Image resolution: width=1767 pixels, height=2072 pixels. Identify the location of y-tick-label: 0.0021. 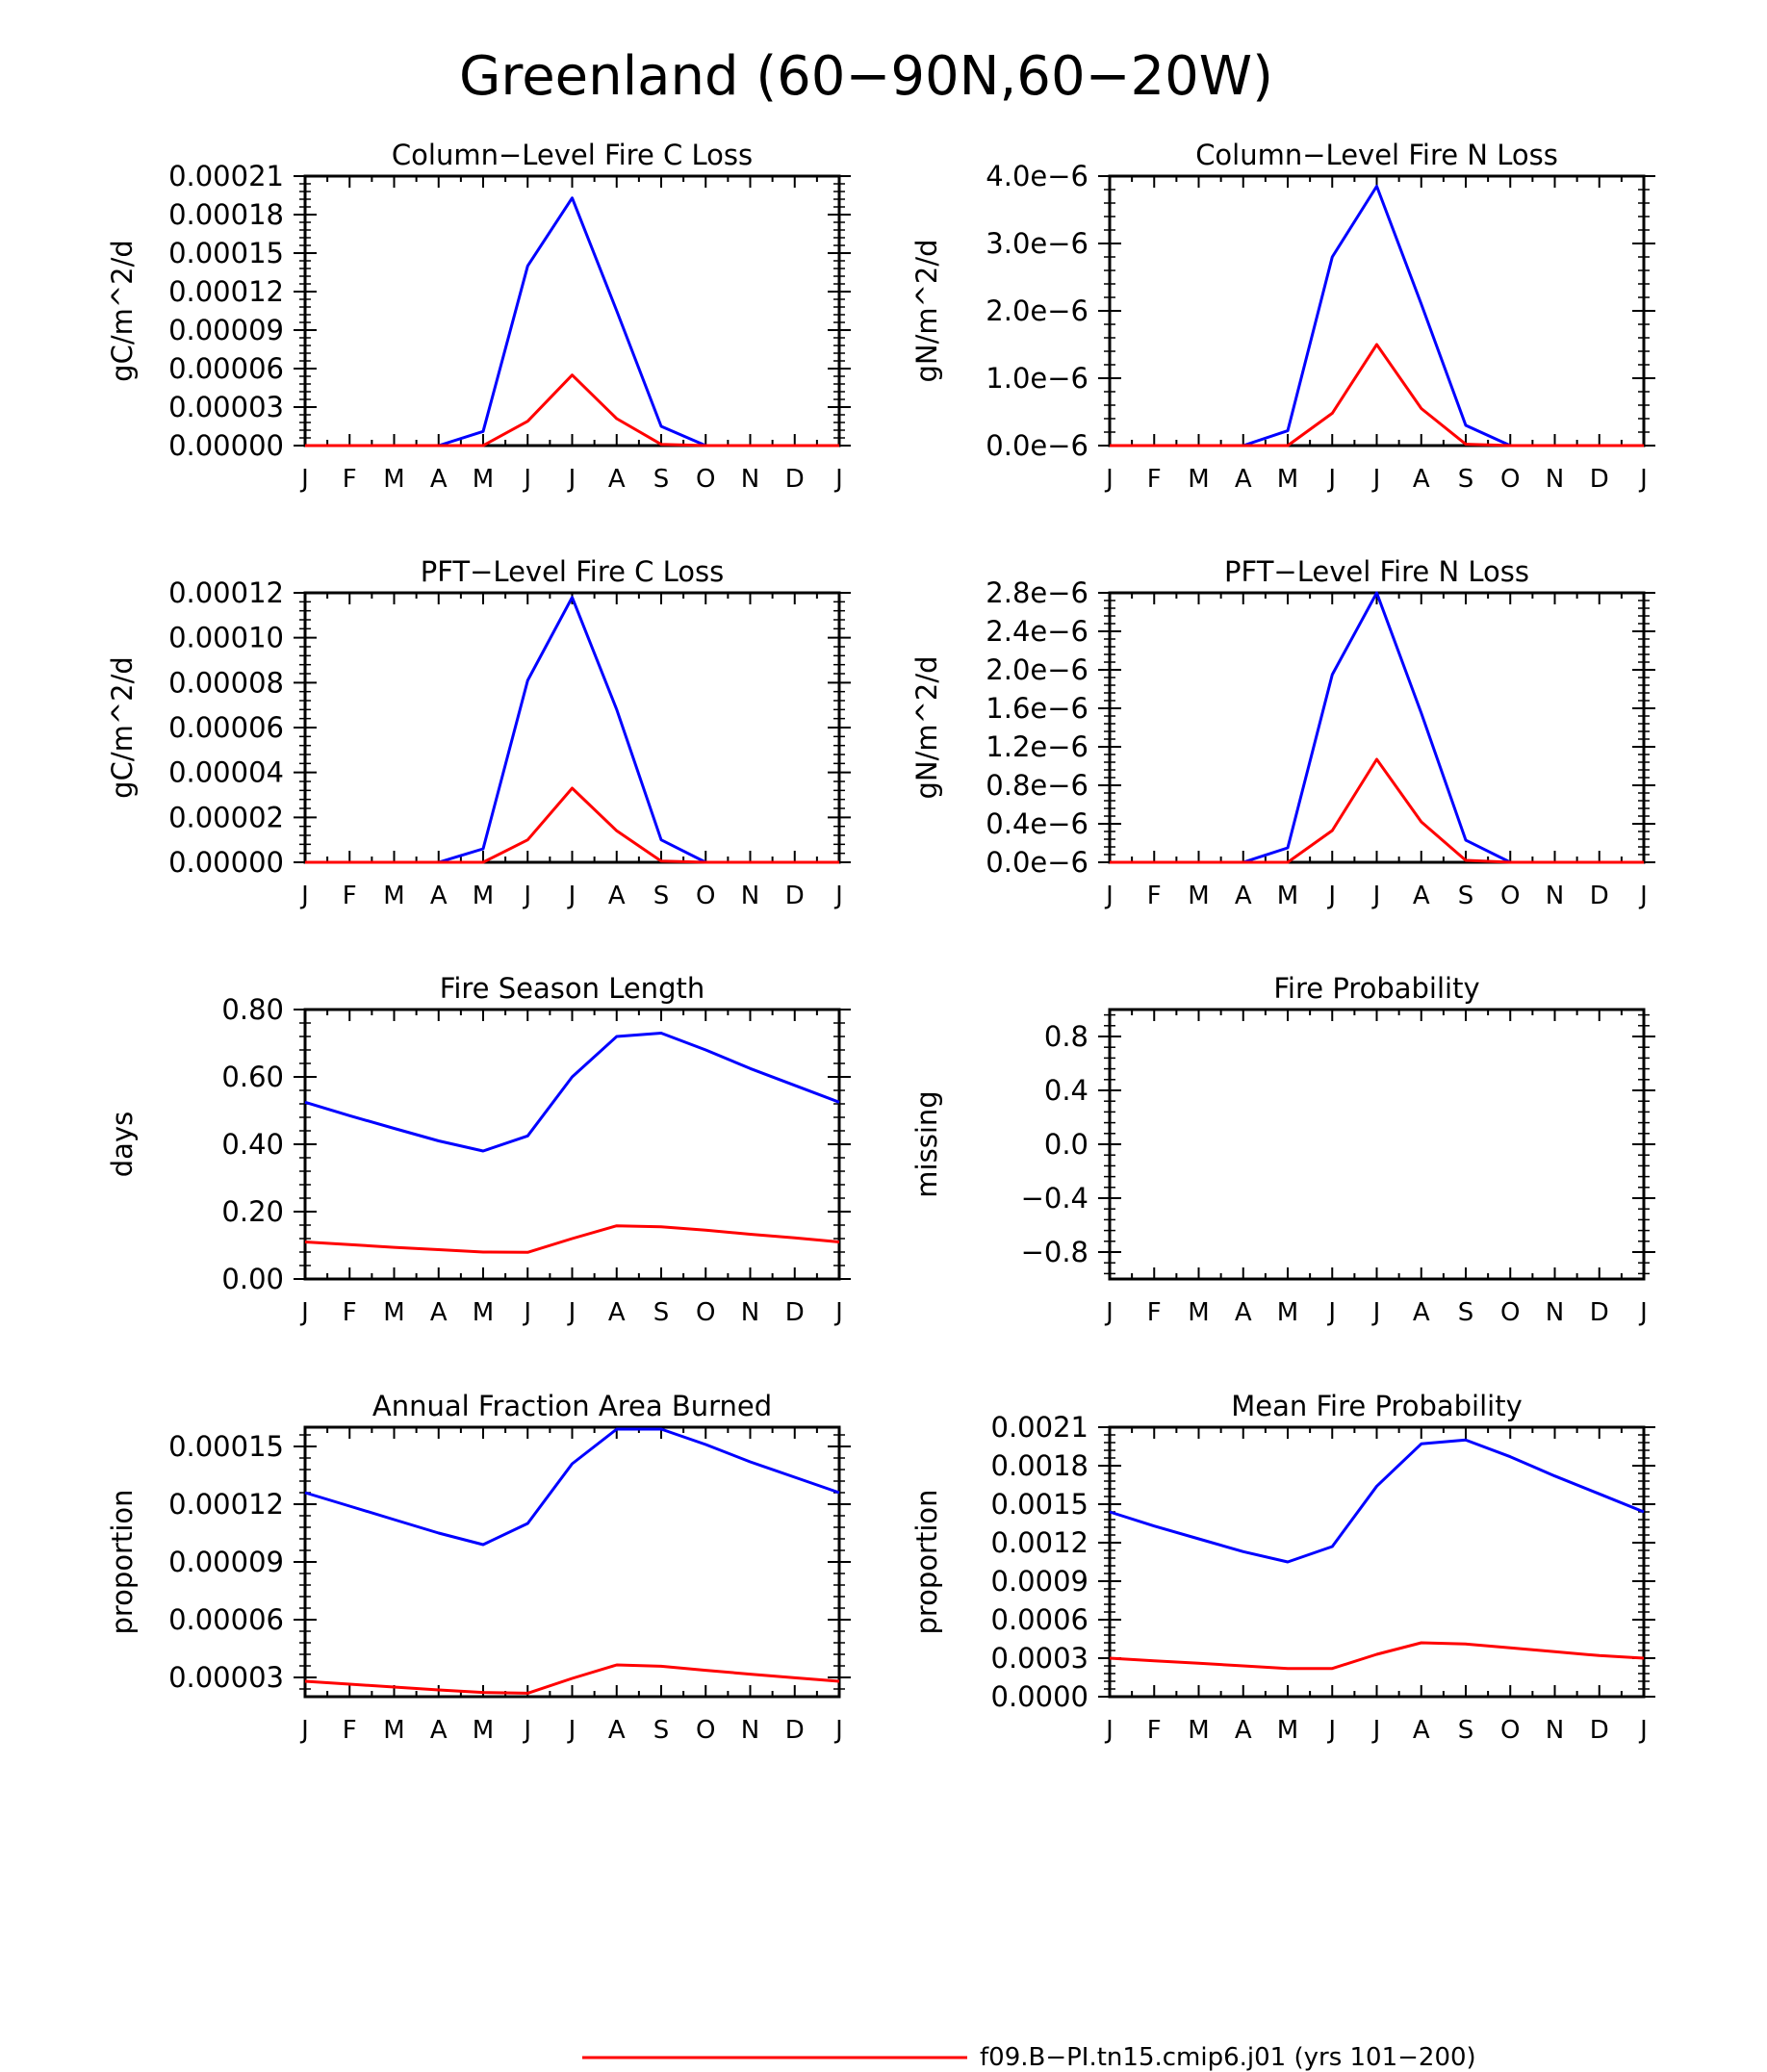
(1040, 1427).